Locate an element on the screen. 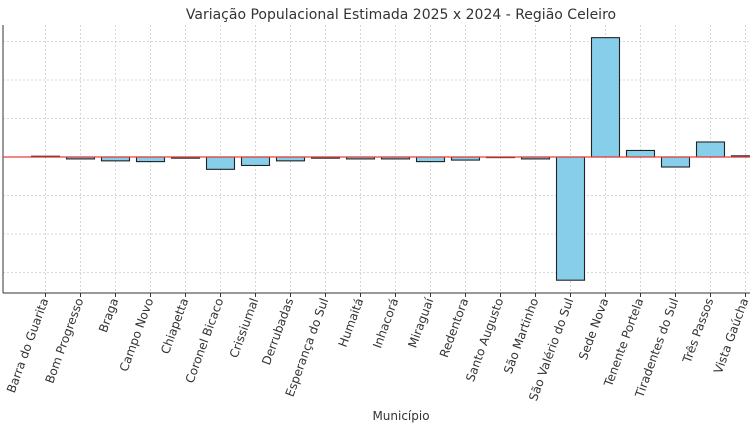 This screenshot has width=750, height=430. x-tick-label: Derrubadas is located at coordinates (277, 331).